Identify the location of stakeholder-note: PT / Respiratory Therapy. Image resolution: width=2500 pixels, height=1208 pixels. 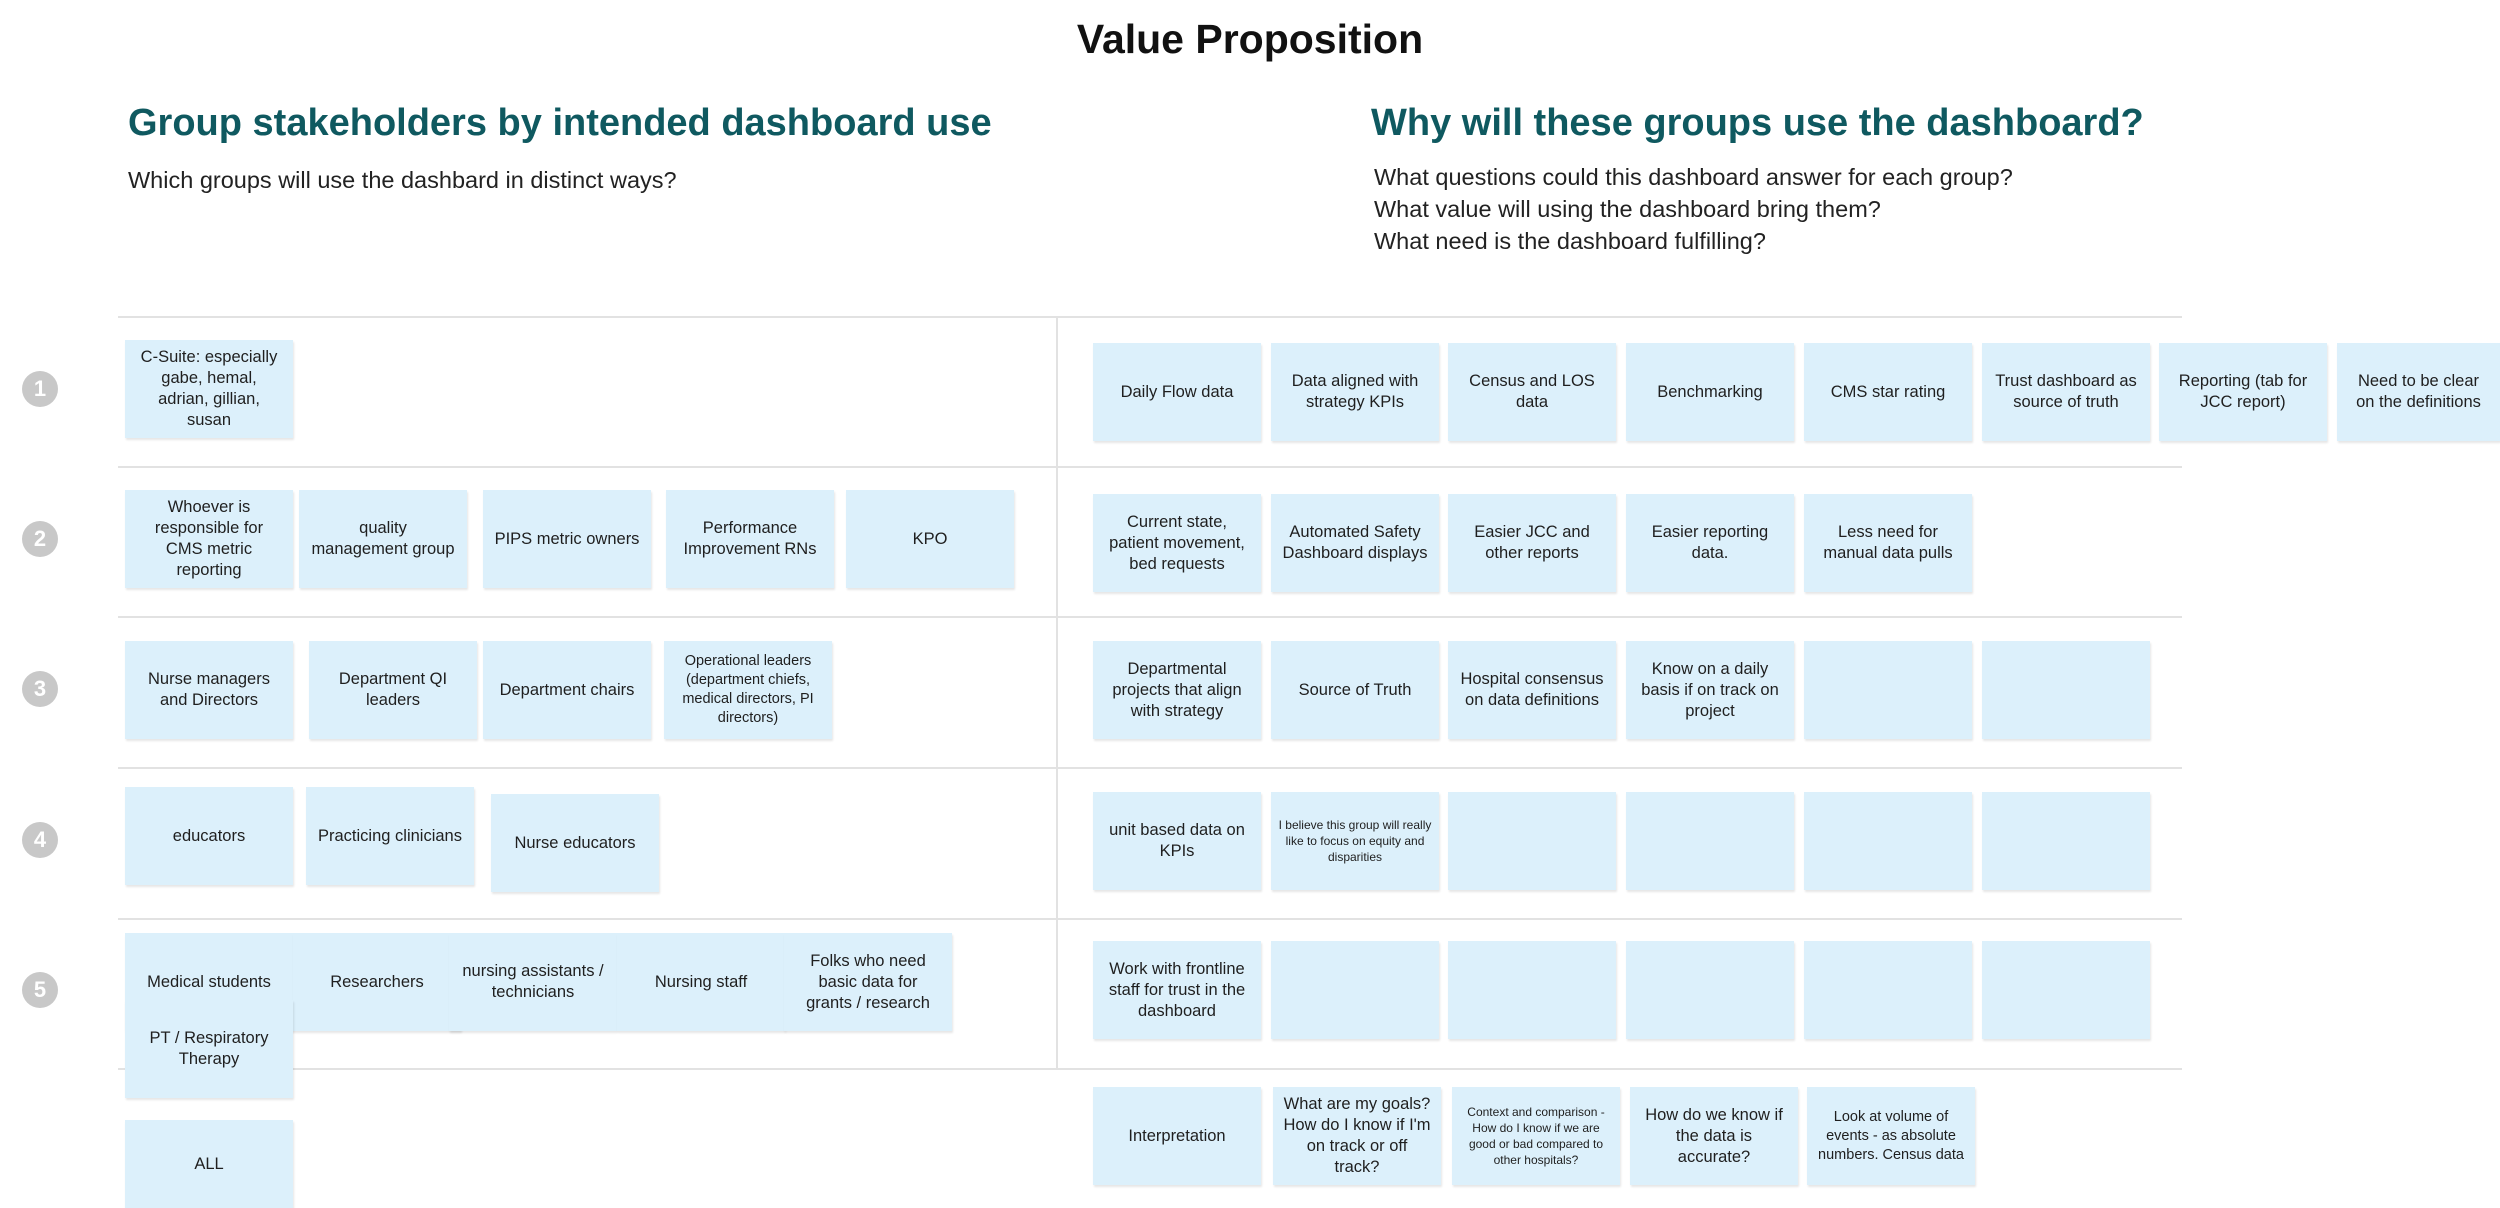
(209, 1049).